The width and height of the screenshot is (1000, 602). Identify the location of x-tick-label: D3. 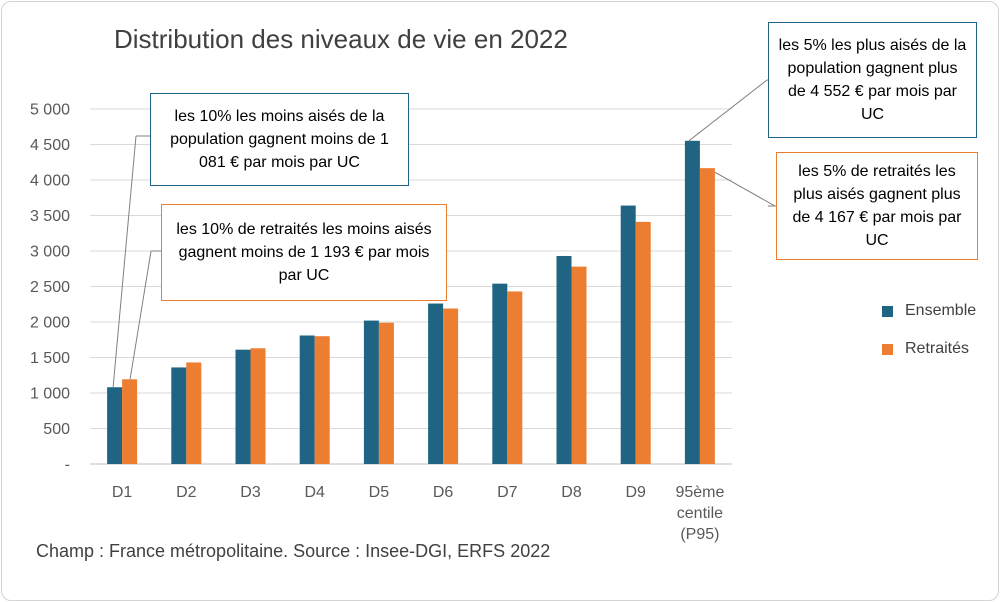
(250, 492).